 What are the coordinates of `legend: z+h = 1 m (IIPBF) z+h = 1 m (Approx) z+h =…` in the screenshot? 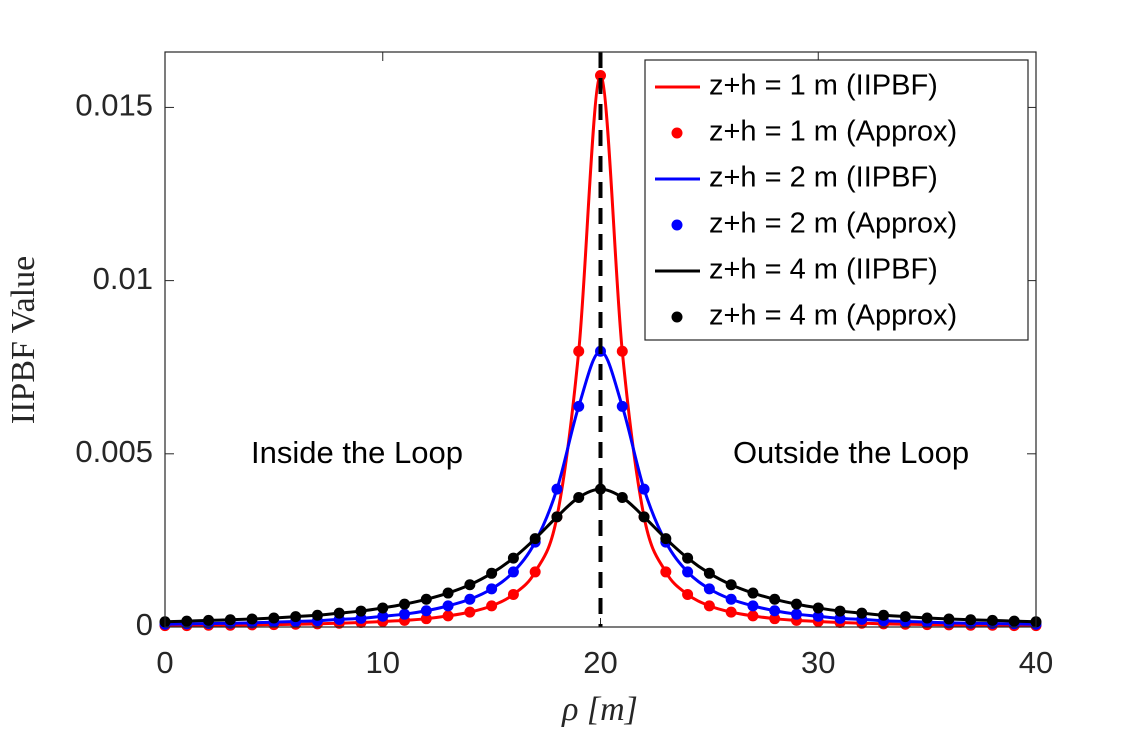 It's located at (836, 200).